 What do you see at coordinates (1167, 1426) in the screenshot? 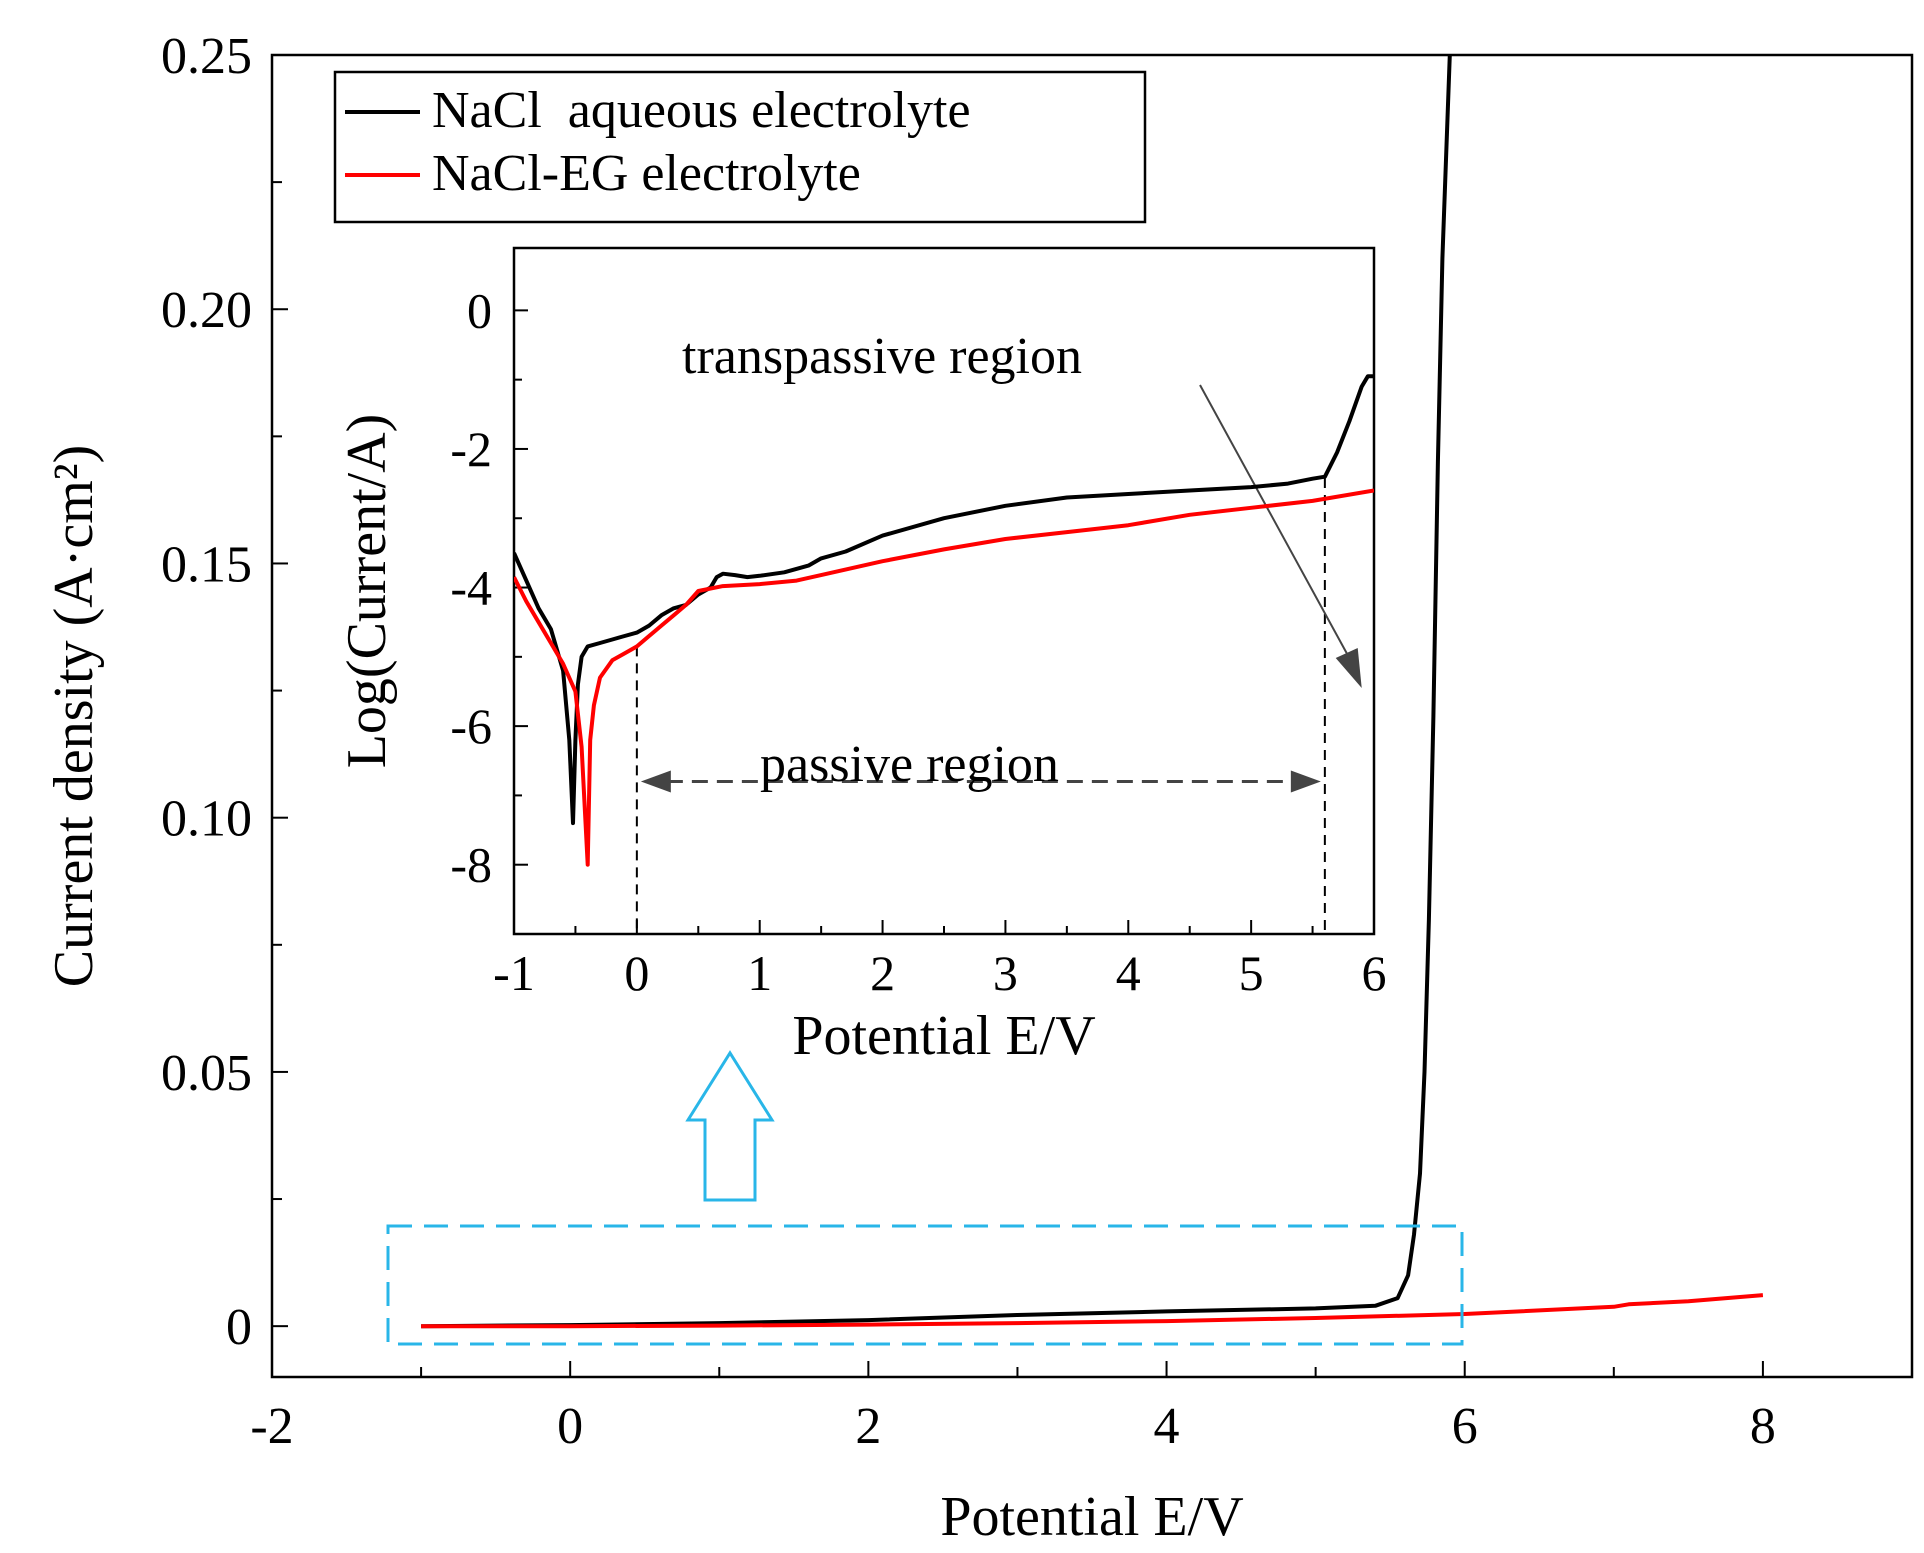
I see `main-x-tick-label: 4` at bounding box center [1167, 1426].